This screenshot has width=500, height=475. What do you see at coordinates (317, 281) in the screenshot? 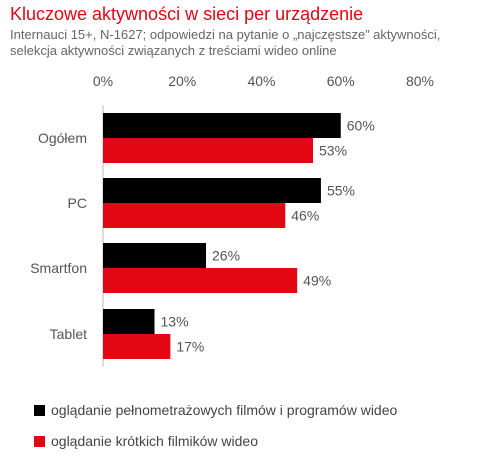
I see `data-label: 49%` at bounding box center [317, 281].